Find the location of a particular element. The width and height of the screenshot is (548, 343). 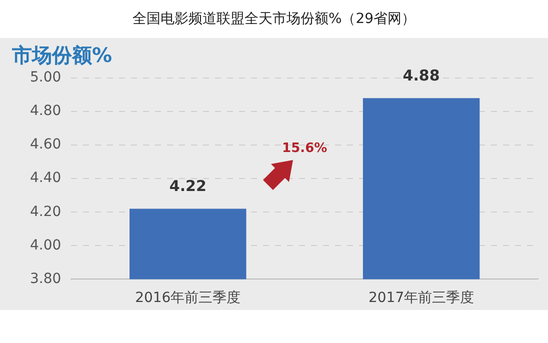

x-tick-label: 2016年前三季度 is located at coordinates (188, 298).